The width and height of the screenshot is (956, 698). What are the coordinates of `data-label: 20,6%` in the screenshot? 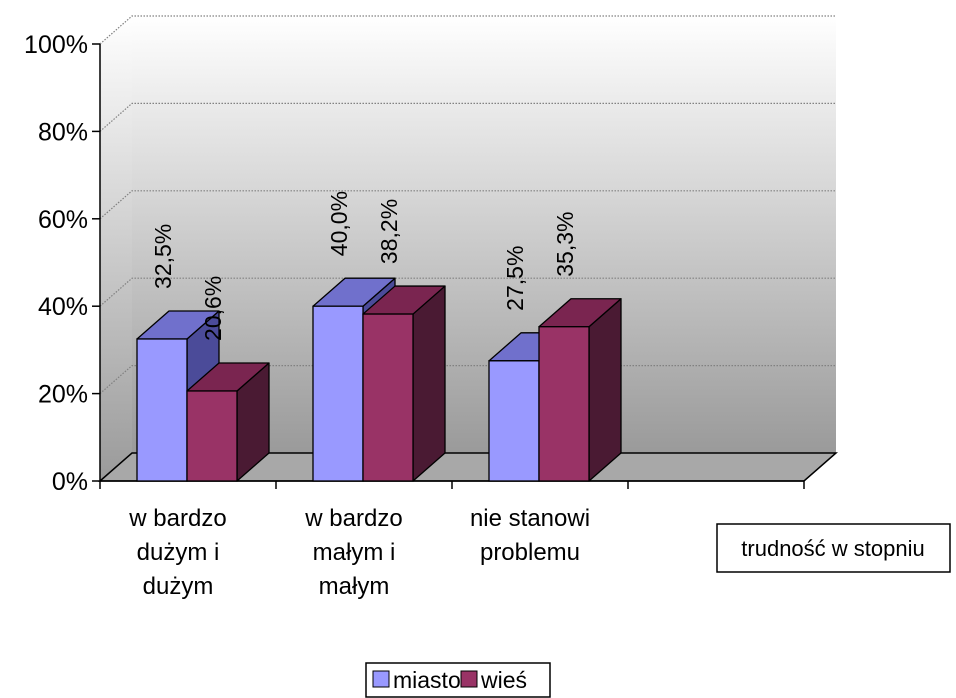 It's located at (213, 308).